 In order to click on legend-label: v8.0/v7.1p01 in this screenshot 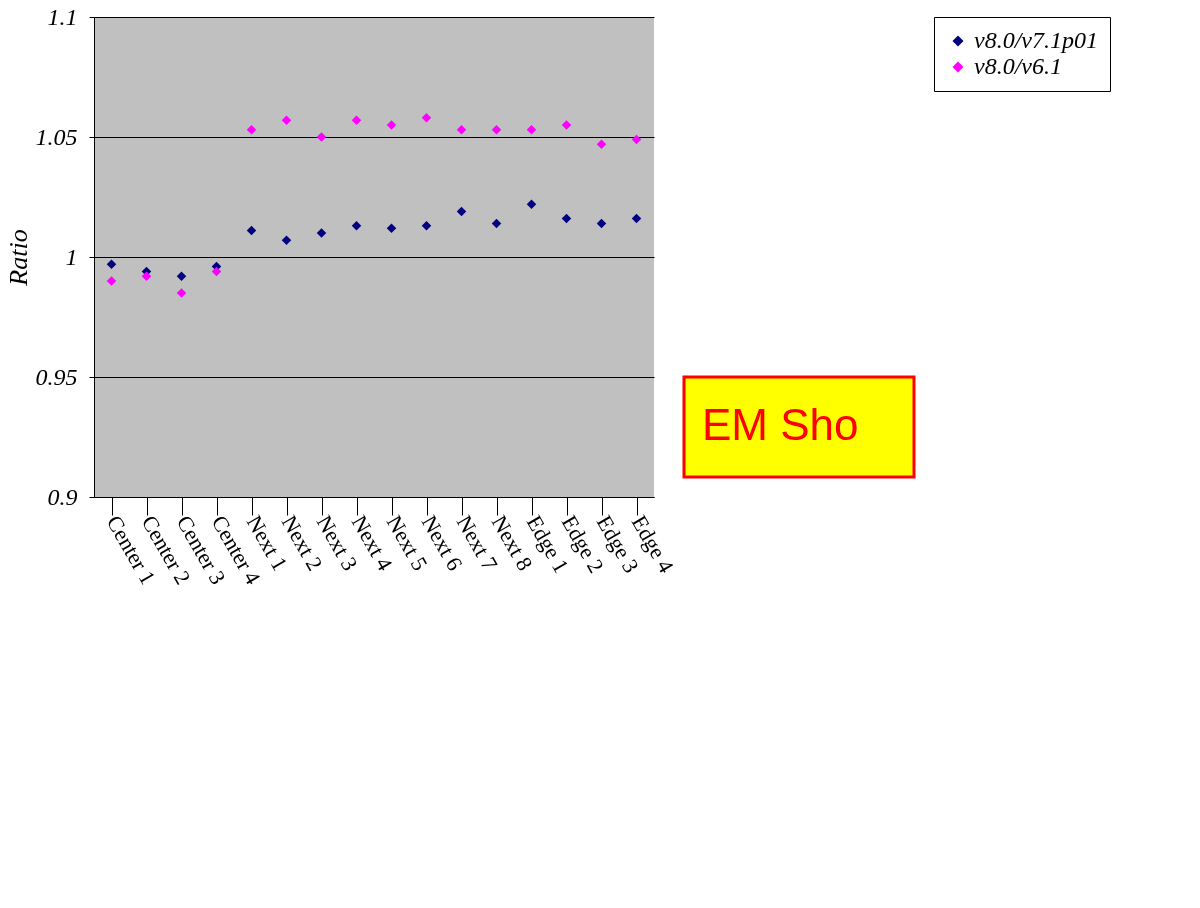, I will do `click(1036, 40)`.